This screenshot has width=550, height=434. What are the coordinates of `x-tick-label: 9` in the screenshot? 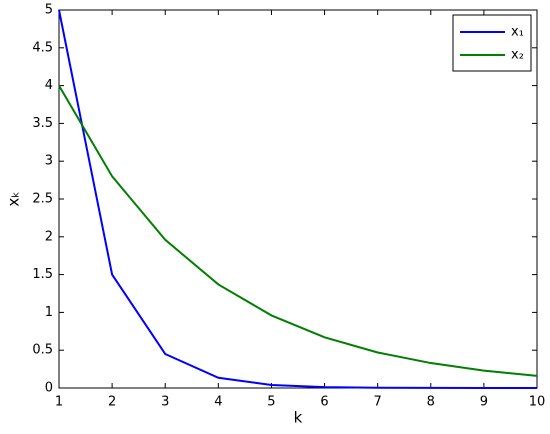 It's located at (484, 402).